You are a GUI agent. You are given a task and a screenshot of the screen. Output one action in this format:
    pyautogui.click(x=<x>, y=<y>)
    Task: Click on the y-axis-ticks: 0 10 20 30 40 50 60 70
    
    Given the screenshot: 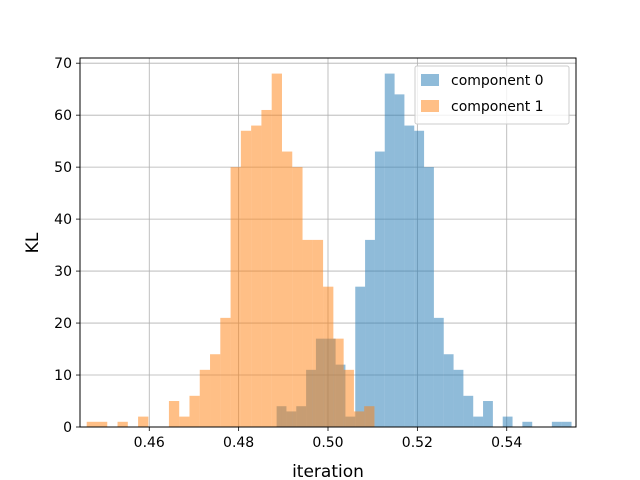 What is the action you would take?
    pyautogui.click(x=67, y=246)
    